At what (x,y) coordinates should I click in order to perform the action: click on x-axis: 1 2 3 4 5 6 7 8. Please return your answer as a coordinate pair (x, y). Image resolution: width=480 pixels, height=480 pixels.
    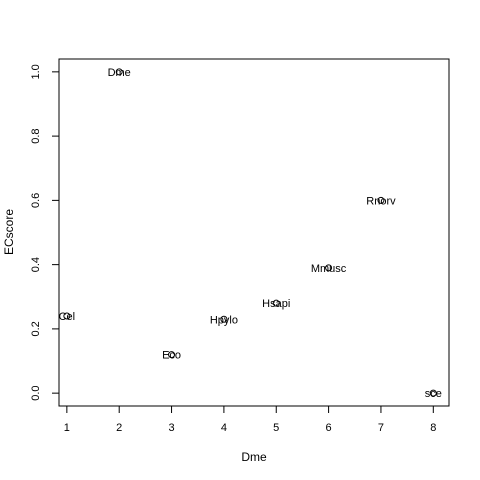
    Looking at the image, I should click on (250, 419).